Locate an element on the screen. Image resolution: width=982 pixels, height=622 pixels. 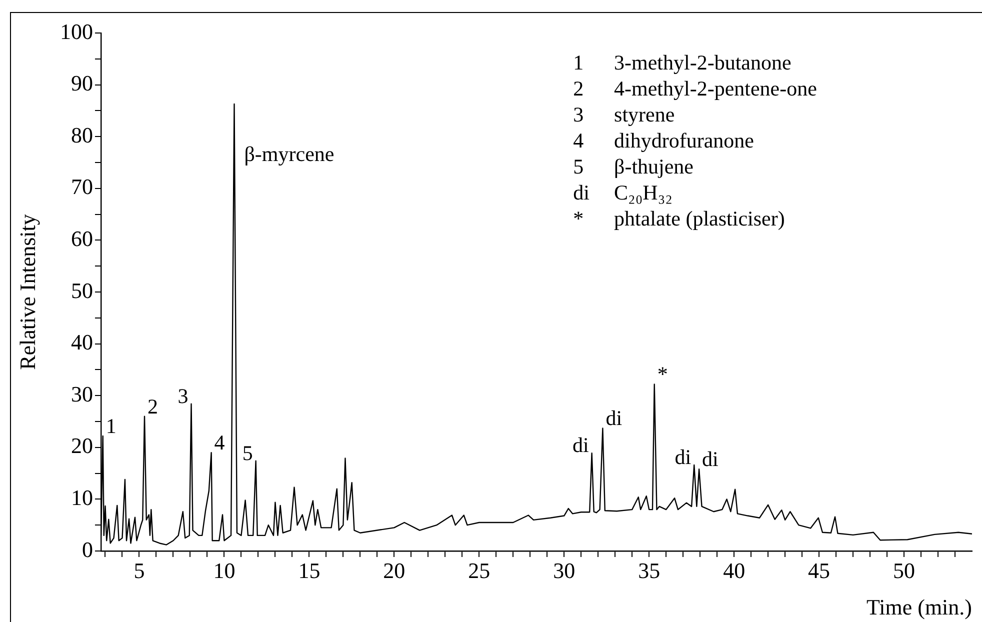
annotation: 3 is located at coordinates (183, 396).